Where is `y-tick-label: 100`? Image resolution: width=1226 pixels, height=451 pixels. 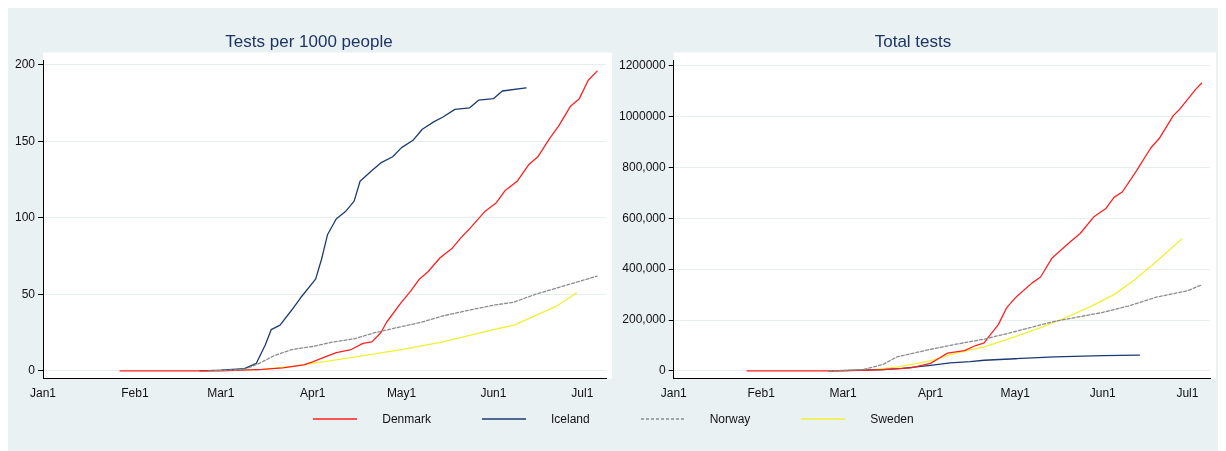
y-tick-label: 100 is located at coordinates (25, 217).